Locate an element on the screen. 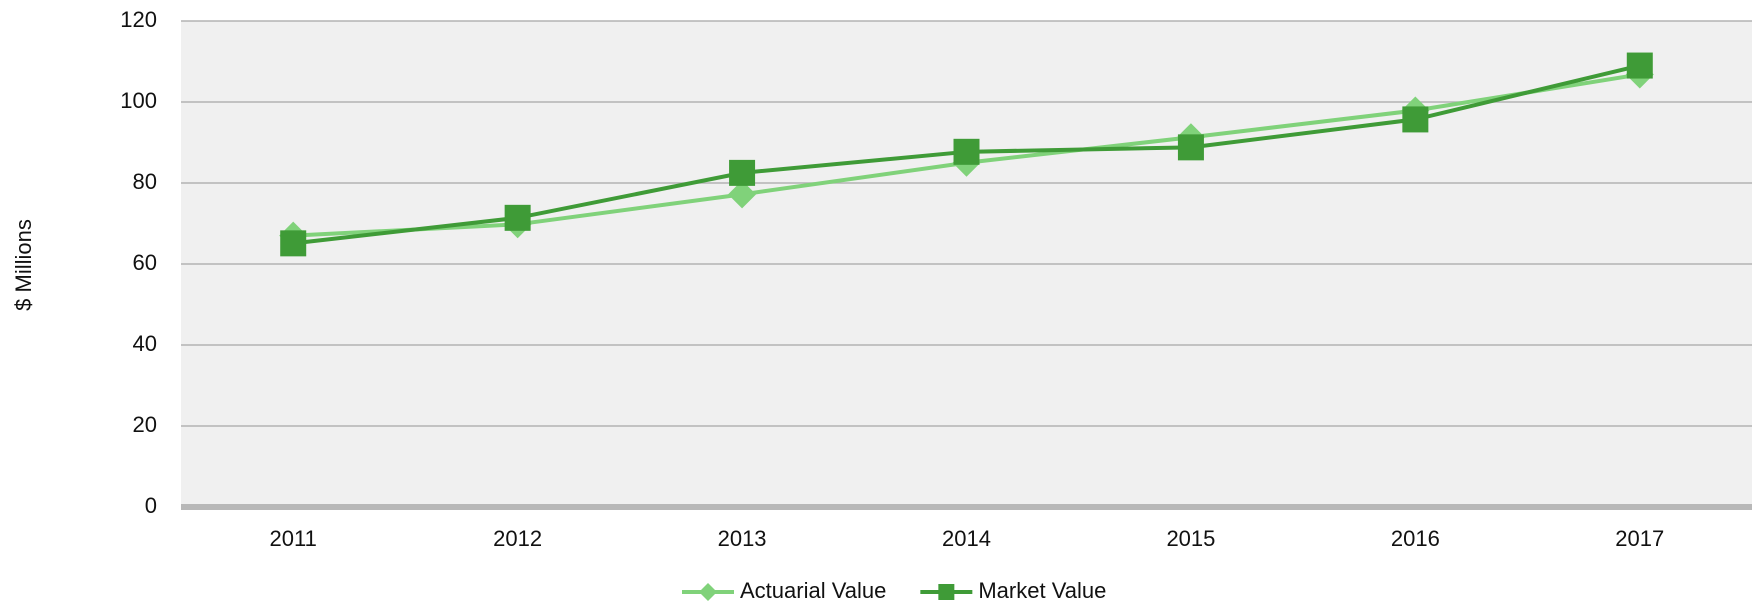 The width and height of the screenshot is (1752, 604). x-tick-label: 2012 is located at coordinates (517, 538).